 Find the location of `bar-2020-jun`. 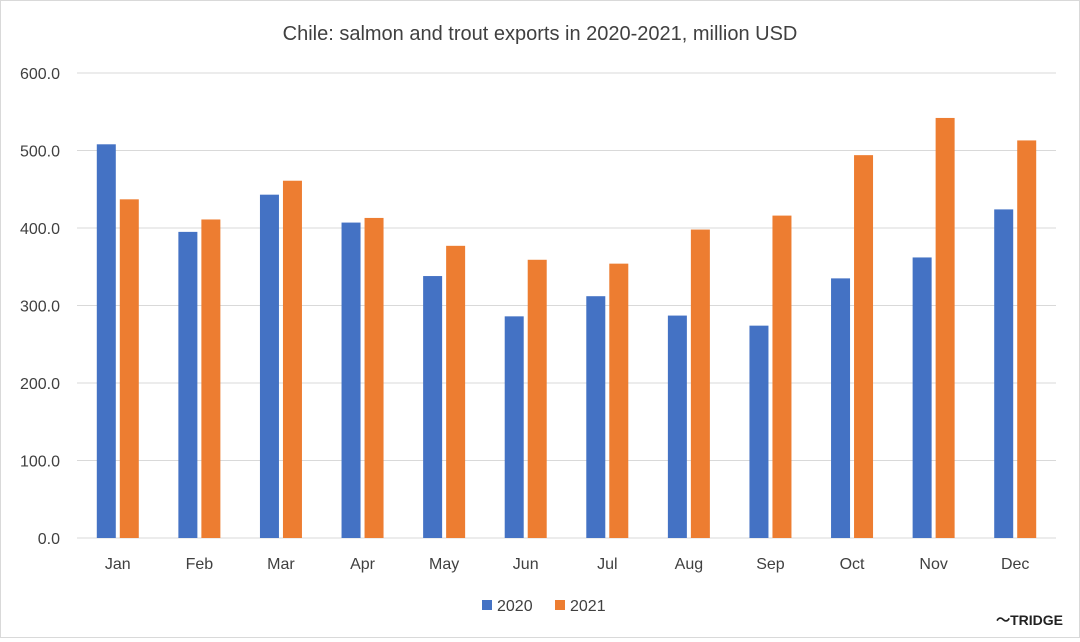

bar-2020-jun is located at coordinates (514, 427).